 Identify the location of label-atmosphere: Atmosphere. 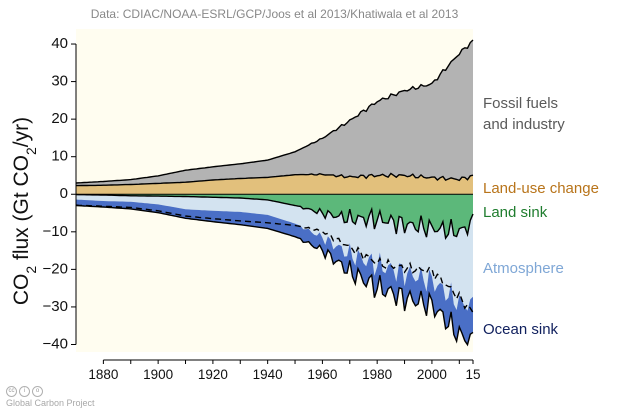
(523, 268).